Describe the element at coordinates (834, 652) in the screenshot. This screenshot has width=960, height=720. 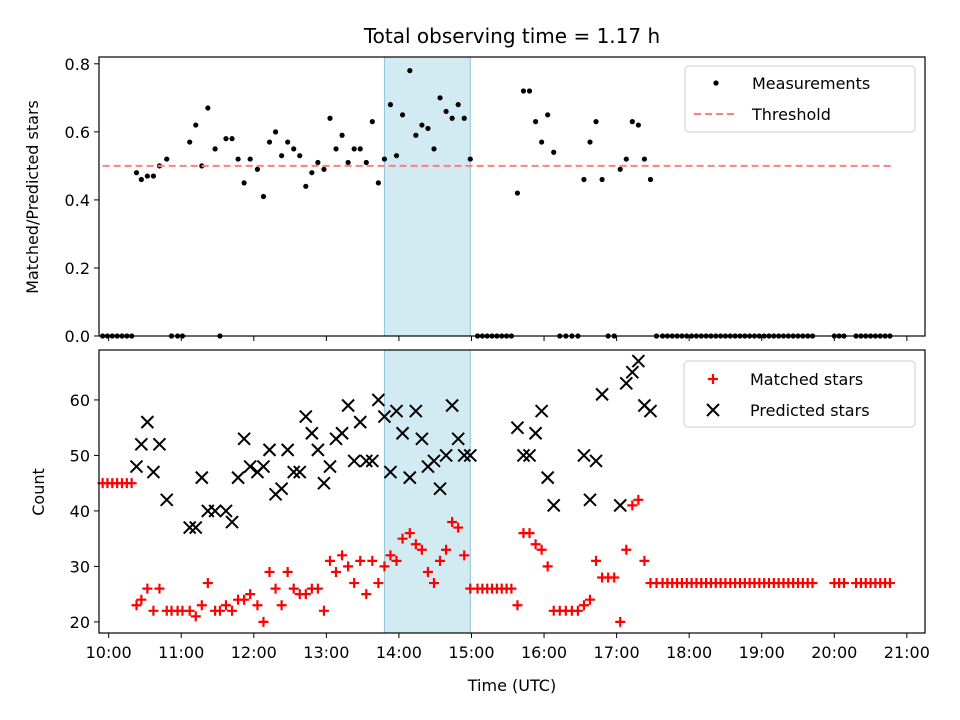
I see `x-tick-label: 20:00` at that location.